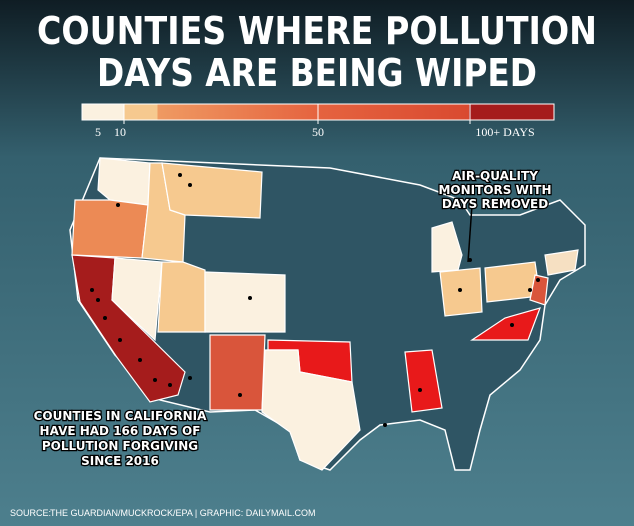 This screenshot has width=634, height=526. What do you see at coordinates (470, 233) in the screenshot?
I see `pointer-line` at bounding box center [470, 233].